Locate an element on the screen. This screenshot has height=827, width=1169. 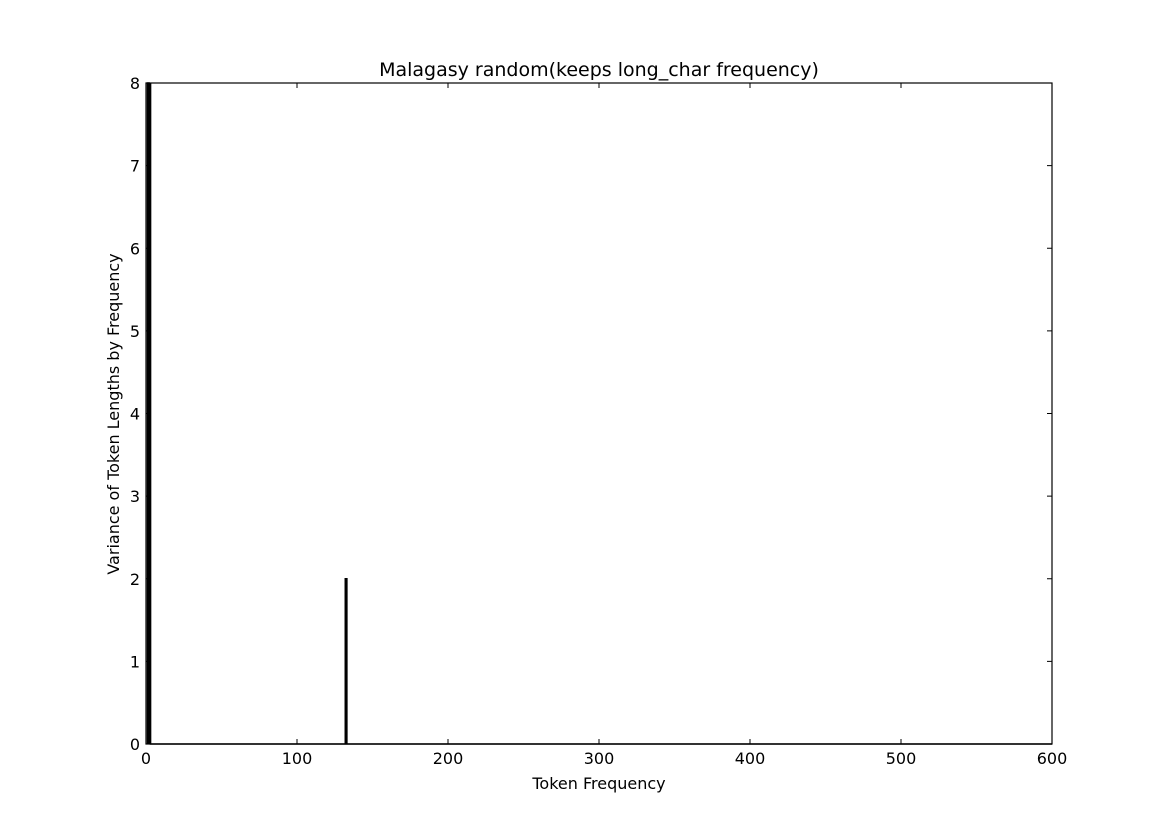
x-axis-label: Token Frequency is located at coordinates (598, 783).